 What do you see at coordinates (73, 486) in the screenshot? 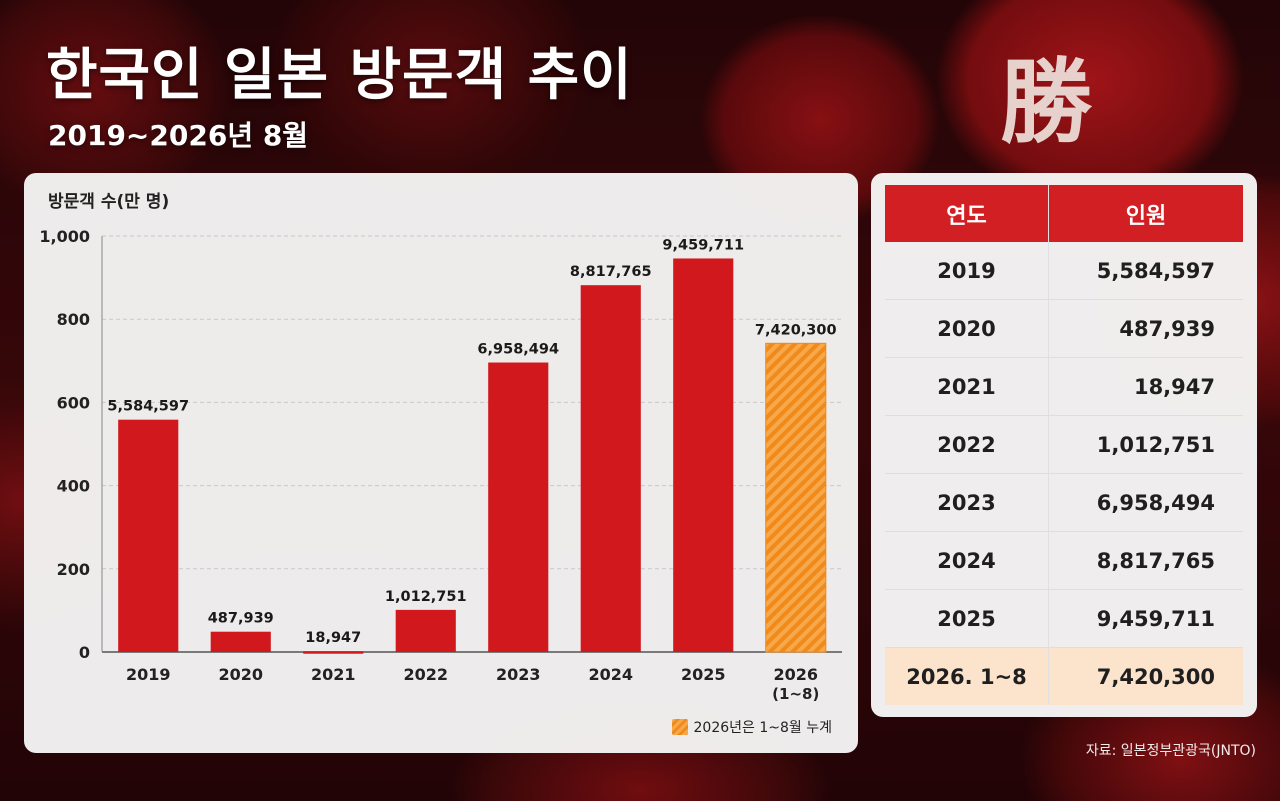
I see `y-tick-label: 400` at bounding box center [73, 486].